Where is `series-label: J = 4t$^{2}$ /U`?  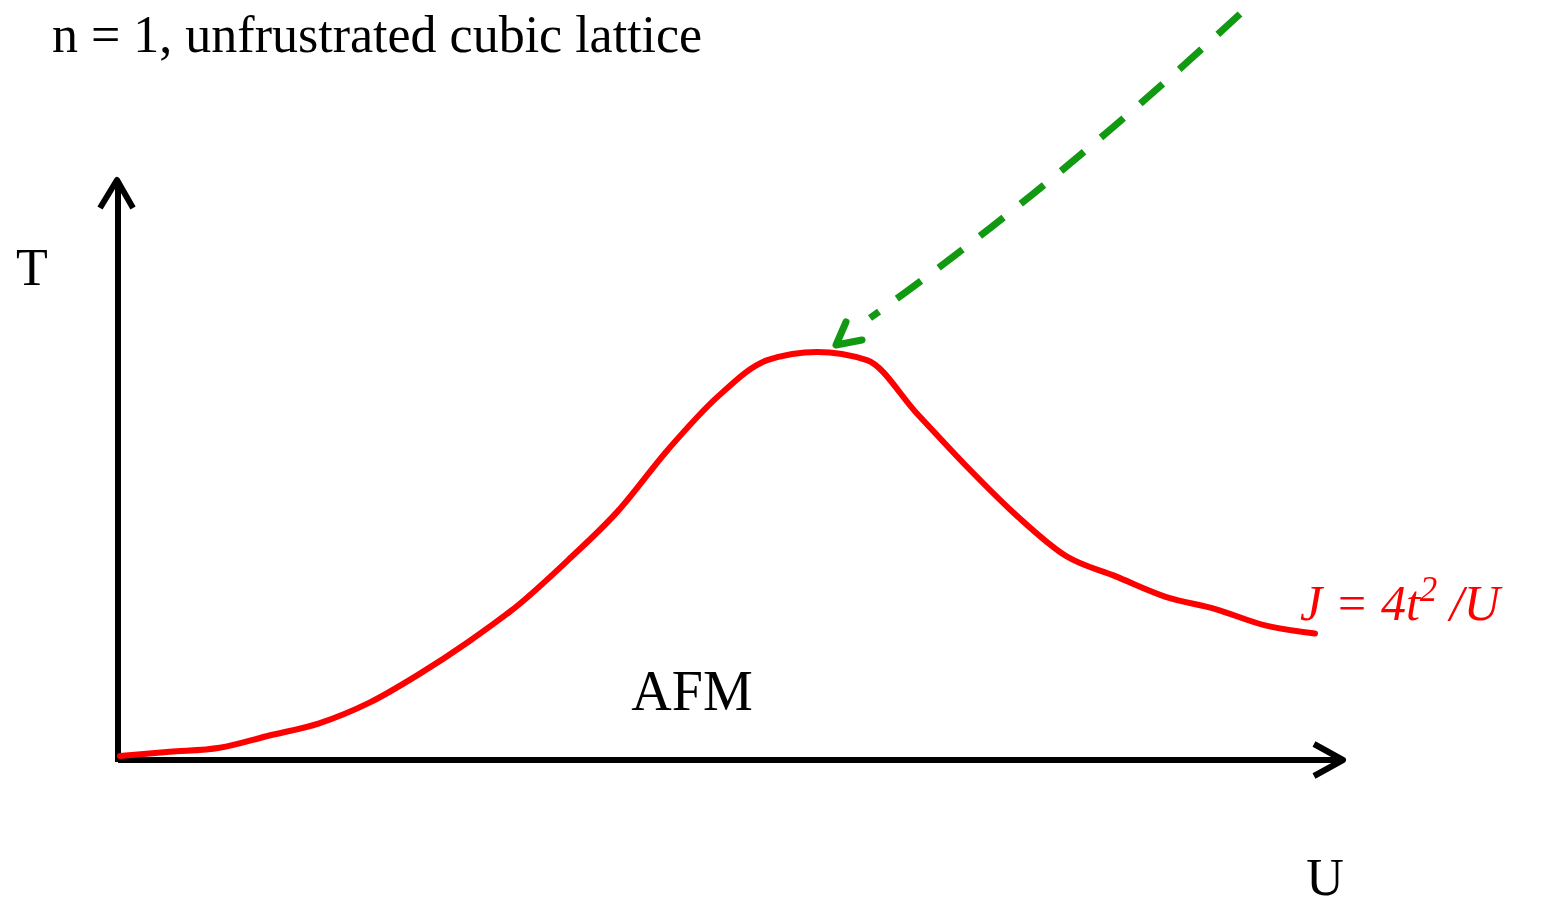
series-label: J = 4t$^{2}$ /U is located at coordinates (1401, 600).